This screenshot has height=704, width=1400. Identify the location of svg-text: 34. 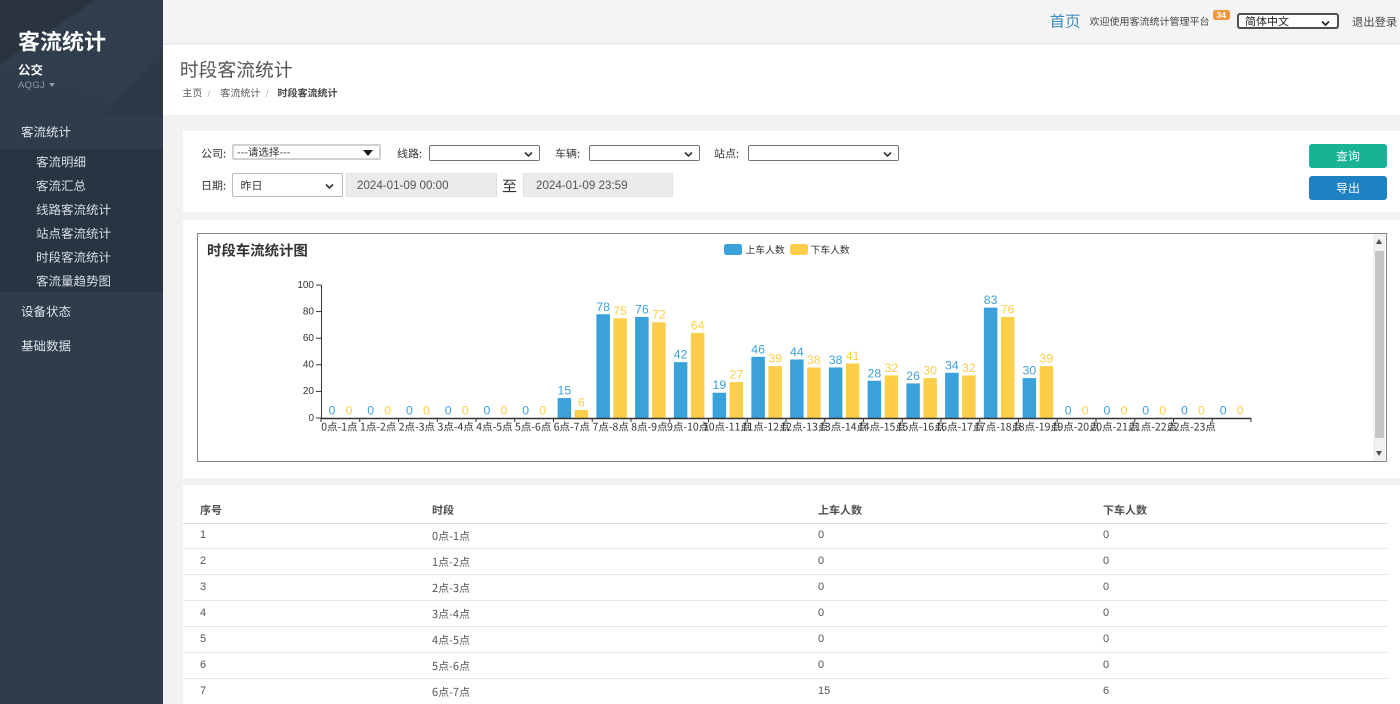
(952, 365).